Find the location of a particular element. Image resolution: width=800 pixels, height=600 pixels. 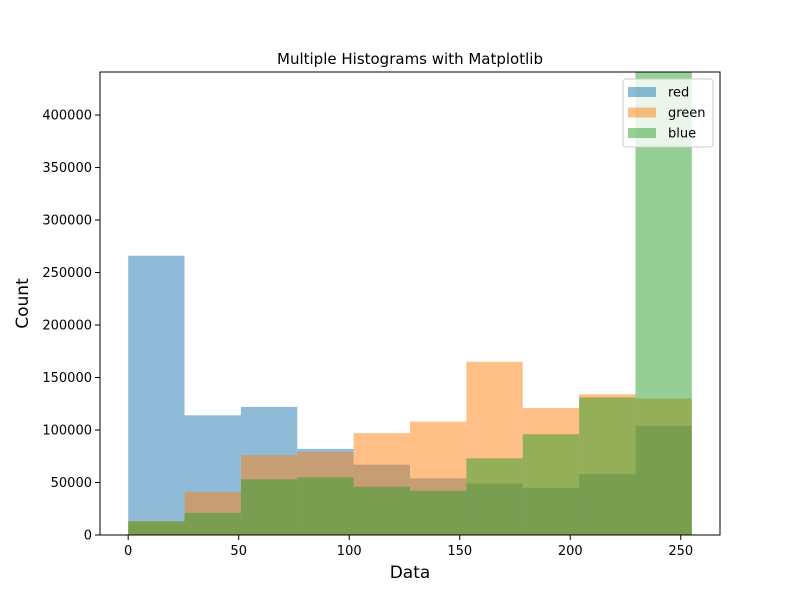

y-tick-label: 100000 is located at coordinates (67, 431).